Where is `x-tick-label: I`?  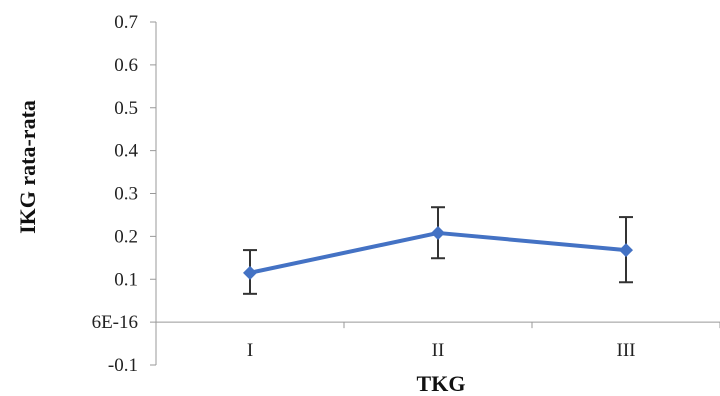
x-tick-label: I is located at coordinates (250, 350).